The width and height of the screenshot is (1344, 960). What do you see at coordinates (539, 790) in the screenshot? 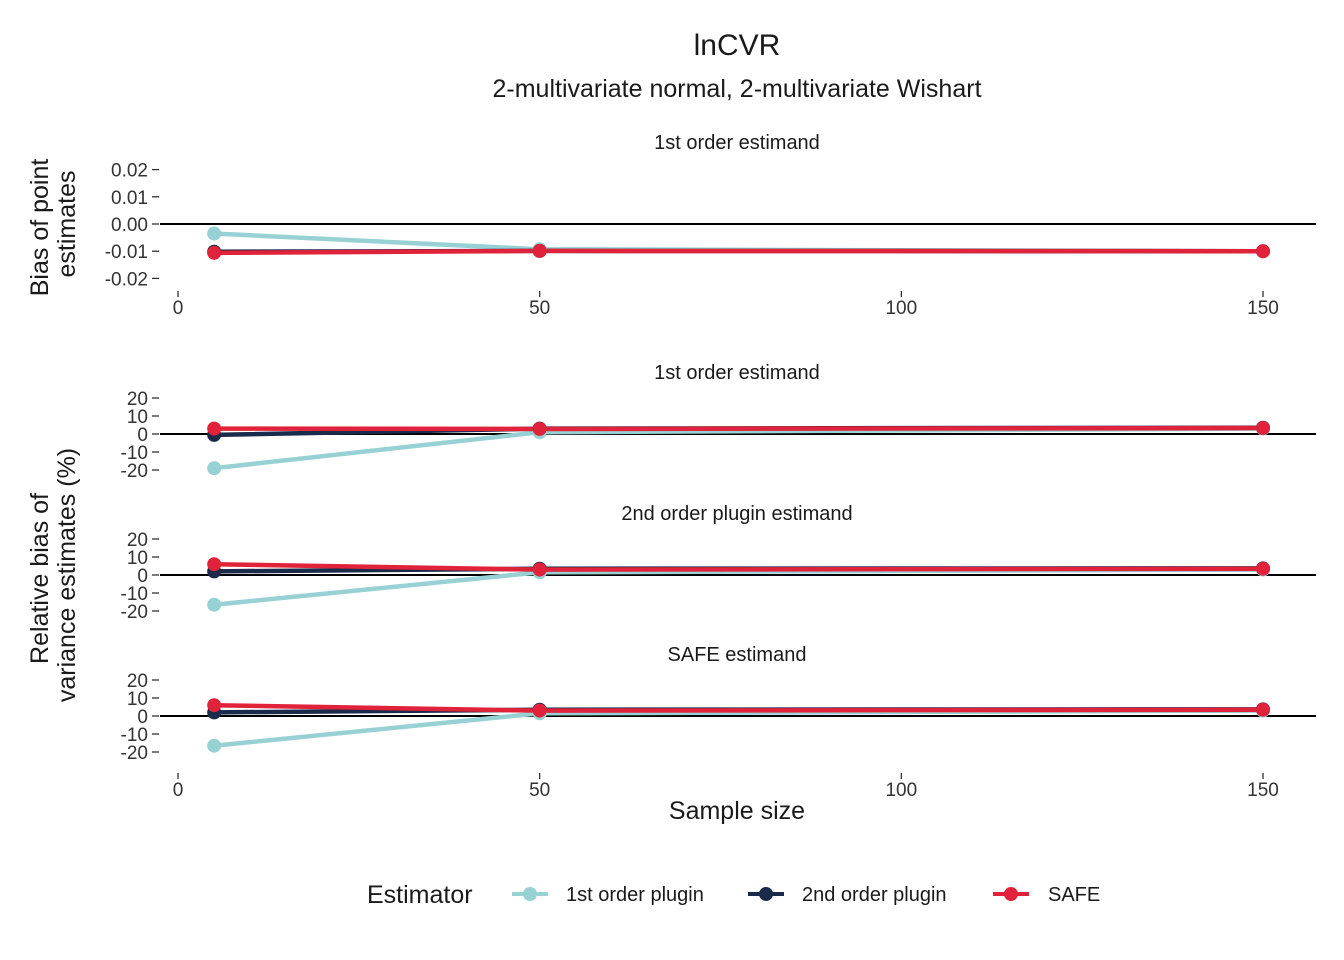
I see `panel-4-x-tick-label: 50` at bounding box center [539, 790].